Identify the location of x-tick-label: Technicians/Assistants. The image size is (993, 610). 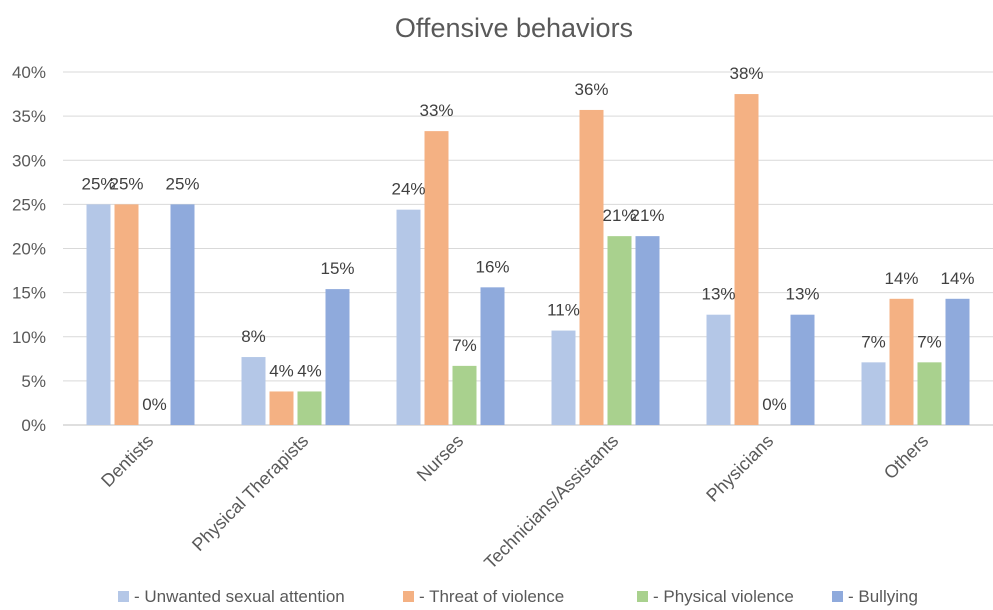
(551, 502).